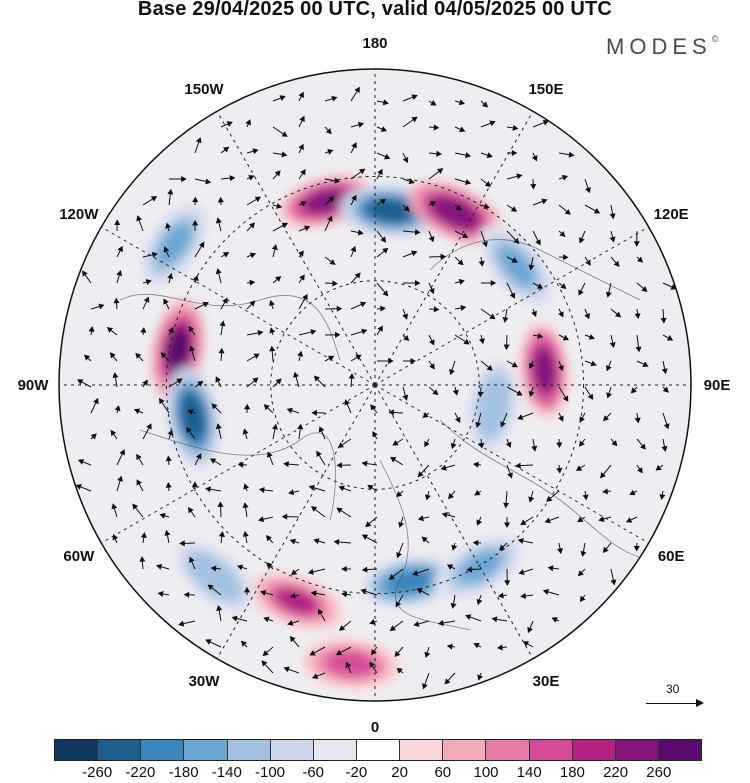 This screenshot has width=750, height=783. I want to click on wind-scale-value: 30, so click(673, 689).